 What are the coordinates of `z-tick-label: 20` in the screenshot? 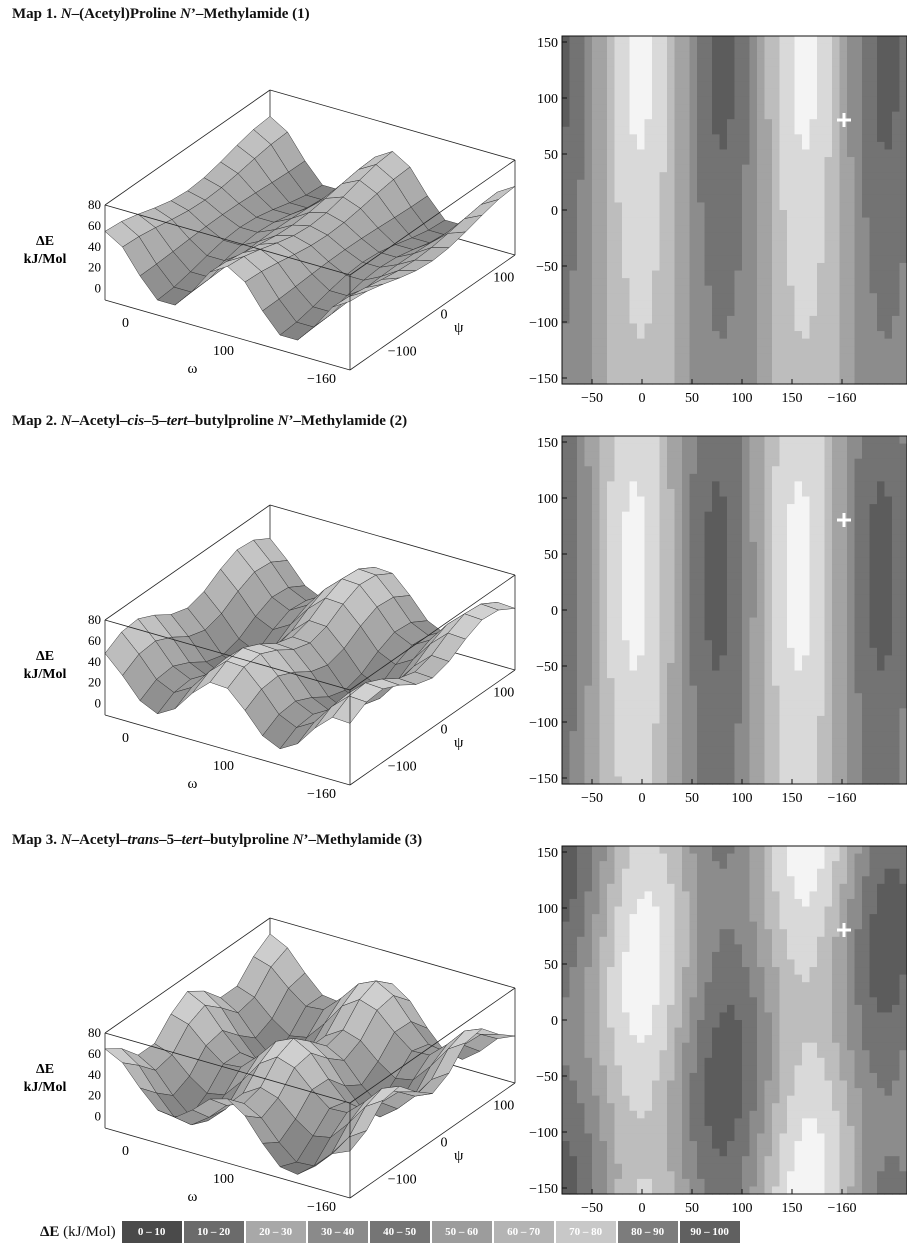 It's located at (94, 682).